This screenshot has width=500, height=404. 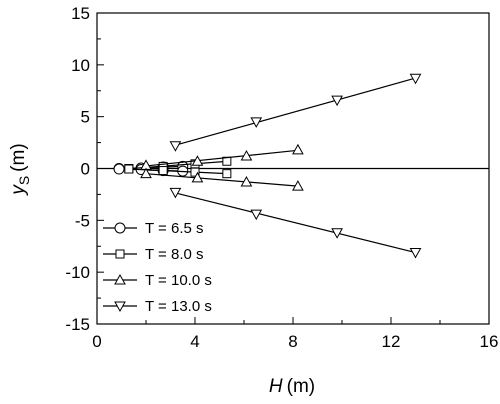 I want to click on x-tick-label: 16, so click(x=489, y=341).